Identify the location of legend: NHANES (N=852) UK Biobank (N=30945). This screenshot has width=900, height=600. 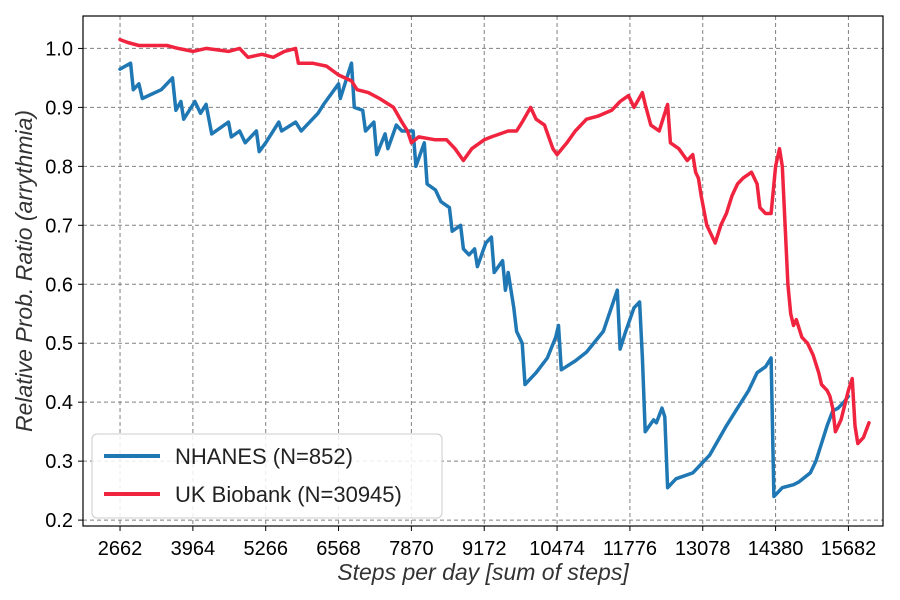
(267, 476).